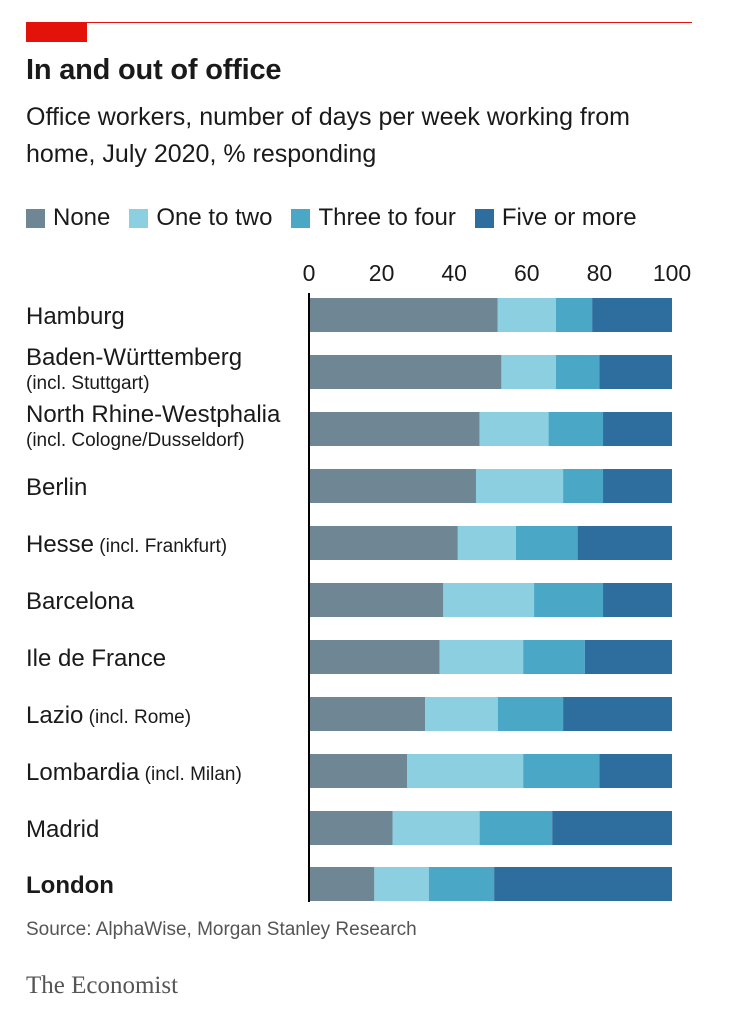  Describe the element at coordinates (56, 487) in the screenshot. I see `row-label: Berlin` at that location.